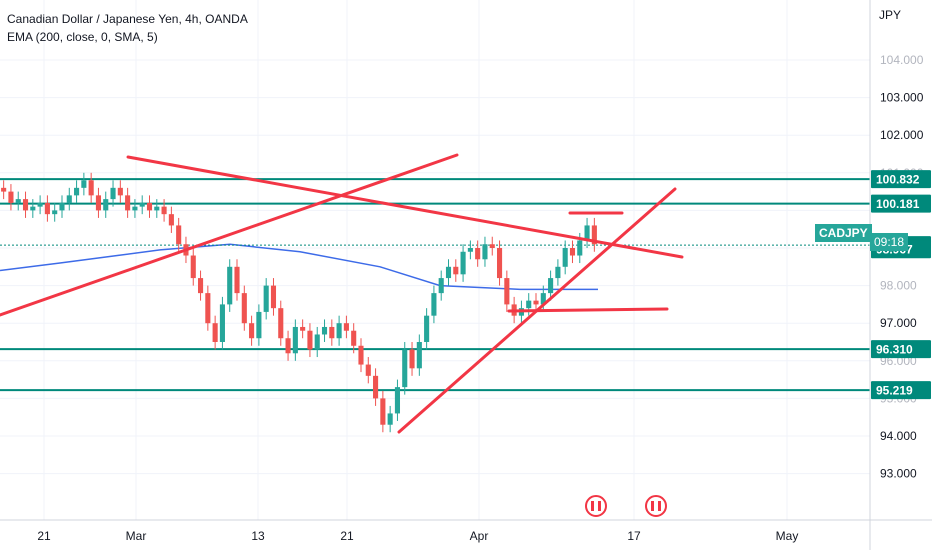  What do you see at coordinates (466, 531) in the screenshot?
I see `time-axis: 21 Mar 13 21 Apr 17 May` at bounding box center [466, 531].